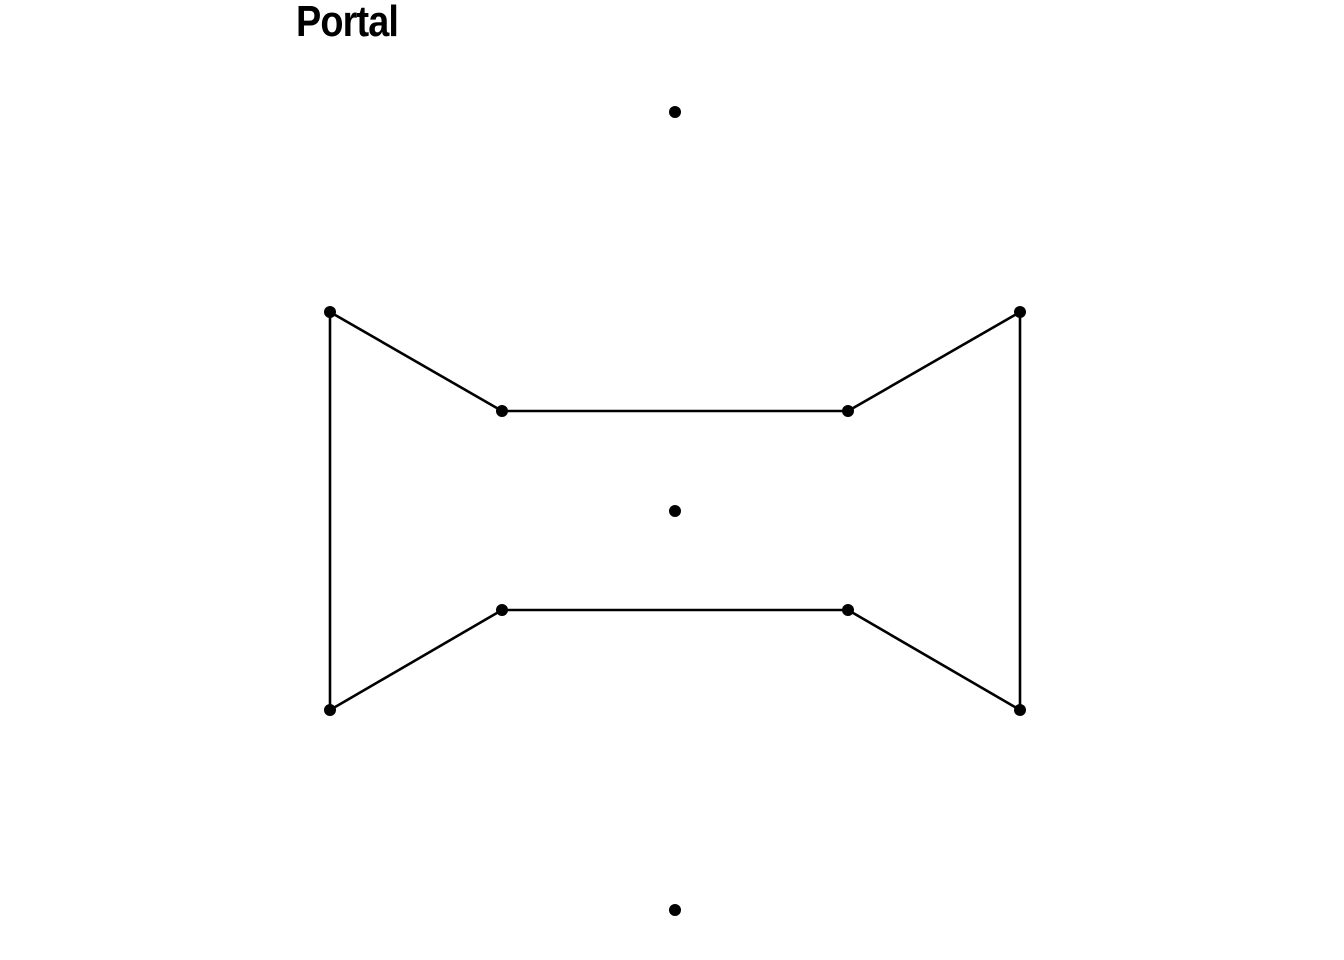  I want to click on node-n3, so click(502, 411).